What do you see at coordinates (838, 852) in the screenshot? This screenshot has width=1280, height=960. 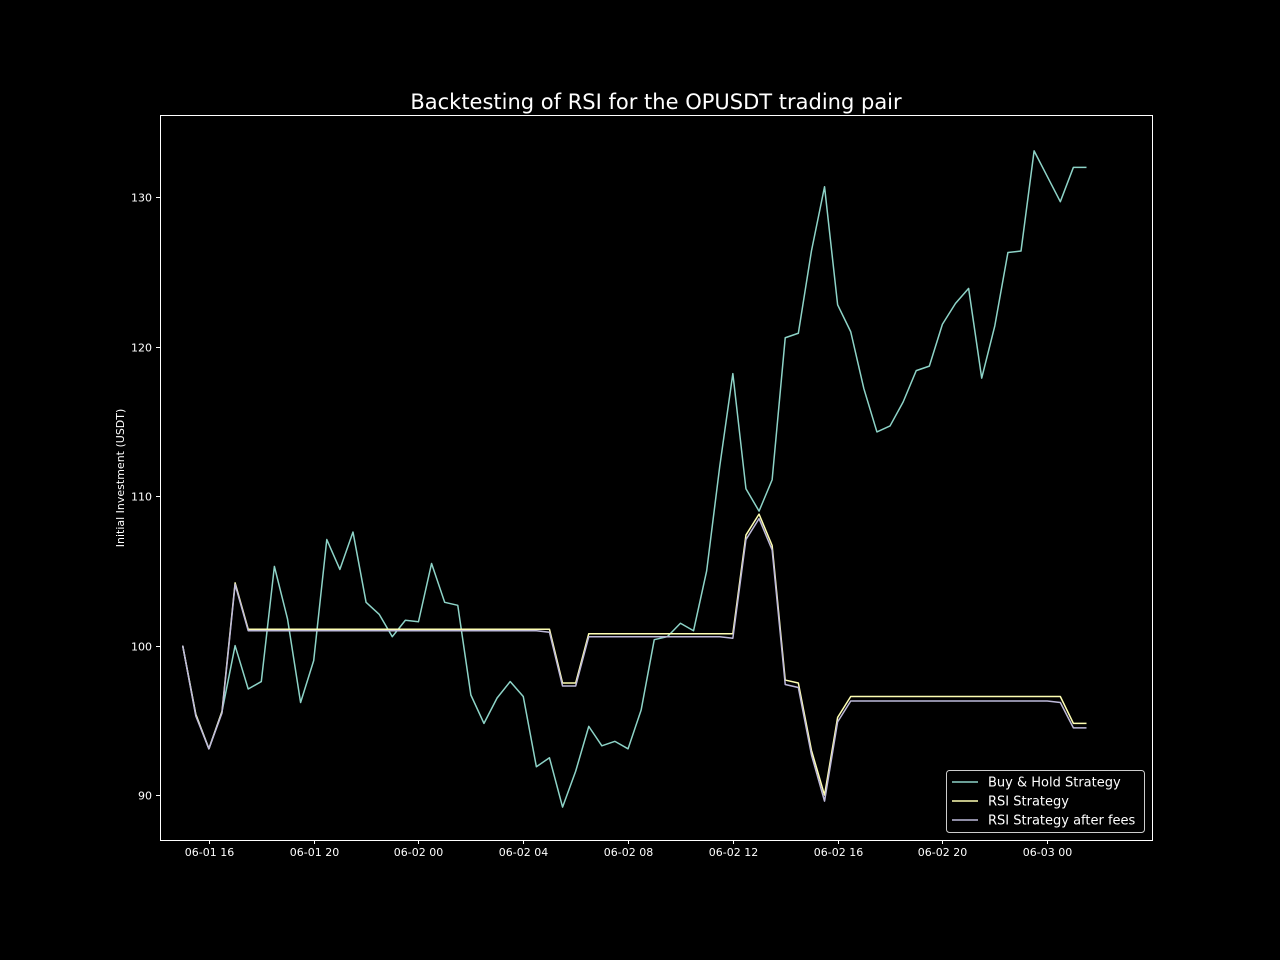 I see `x-tick-label: 06-02 16` at bounding box center [838, 852].